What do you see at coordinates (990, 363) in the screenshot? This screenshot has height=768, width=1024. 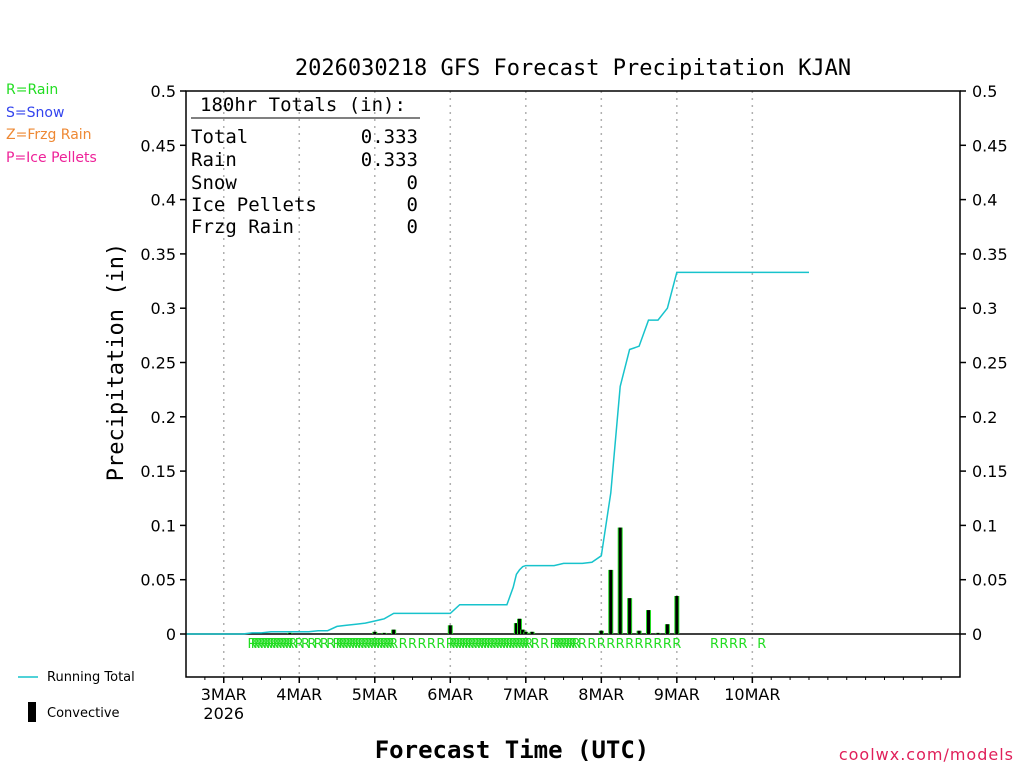 I see `ytick-label-right-5: 0.25` at bounding box center [990, 363].